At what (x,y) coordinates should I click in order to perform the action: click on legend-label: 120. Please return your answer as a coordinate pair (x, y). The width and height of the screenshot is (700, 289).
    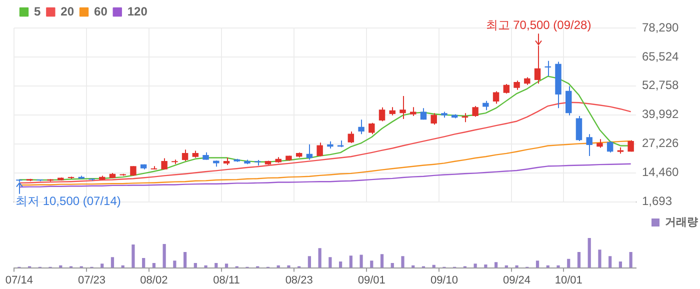
    Looking at the image, I should click on (137, 11).